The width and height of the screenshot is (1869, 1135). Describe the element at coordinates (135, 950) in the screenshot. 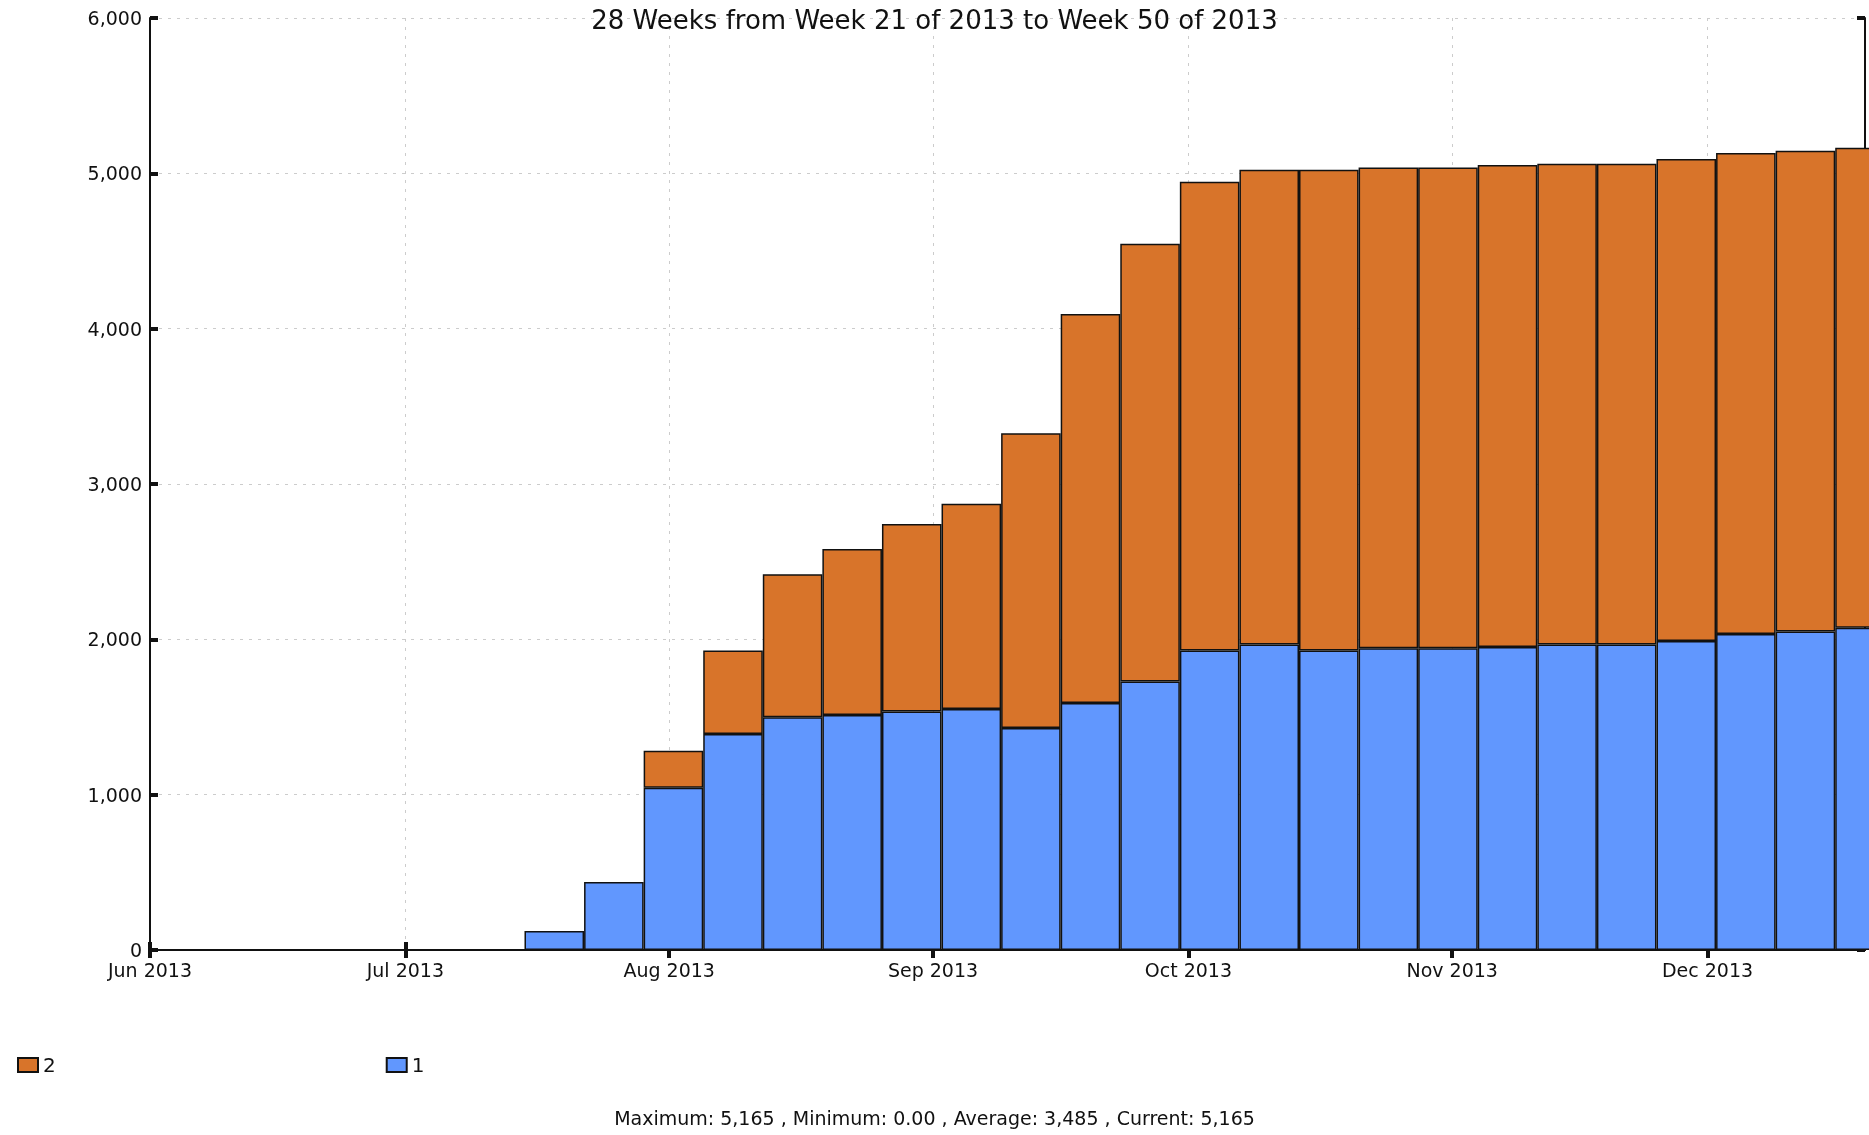

I see `y-tick-label: 0` at that location.